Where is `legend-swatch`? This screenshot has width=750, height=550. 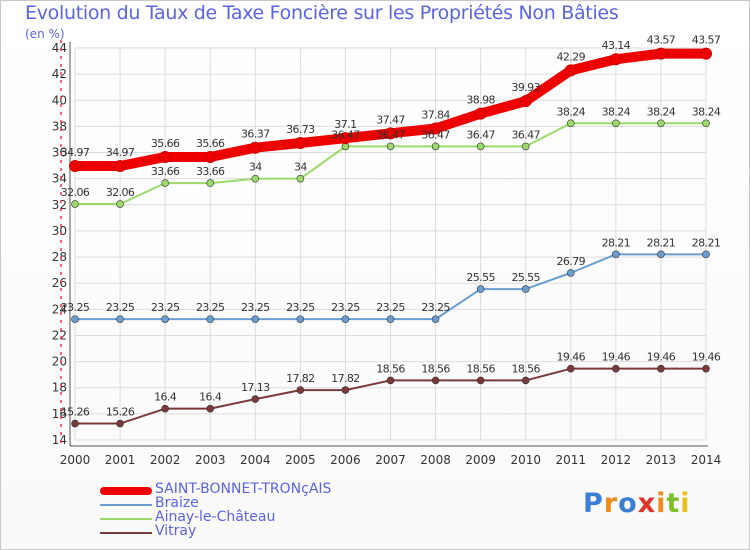
legend-swatch is located at coordinates (126, 491).